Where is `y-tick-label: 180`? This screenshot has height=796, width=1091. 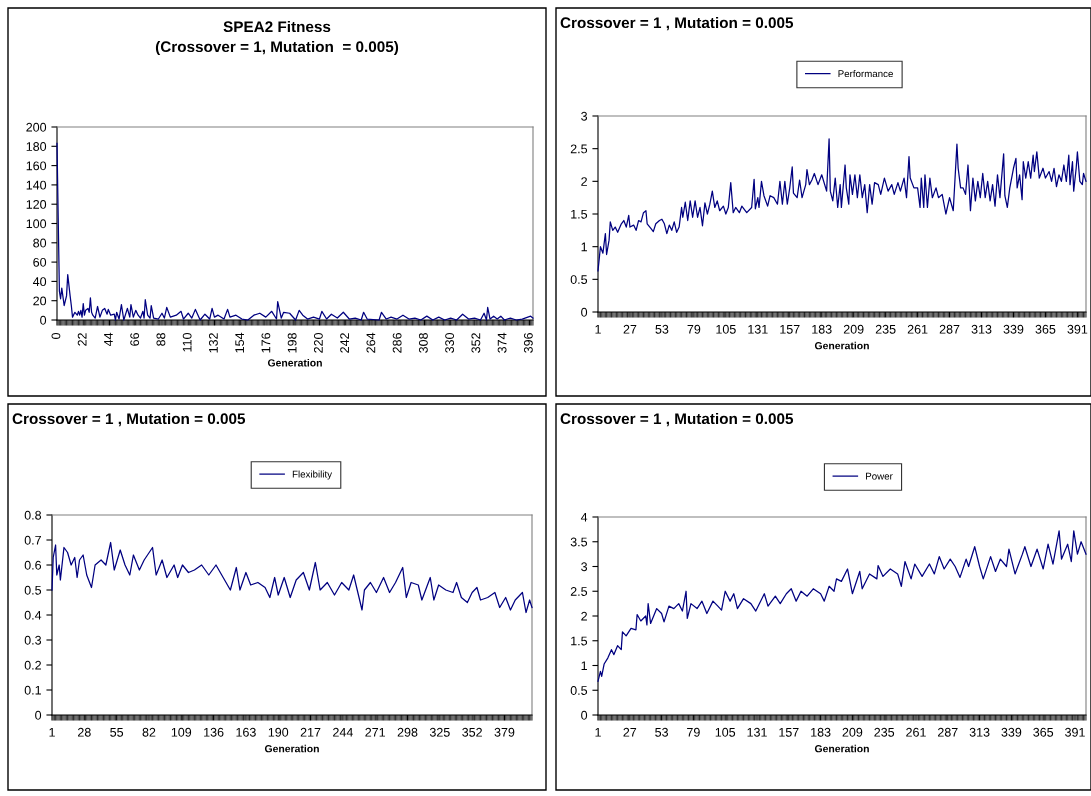
y-tick-label: 180 is located at coordinates (36, 146).